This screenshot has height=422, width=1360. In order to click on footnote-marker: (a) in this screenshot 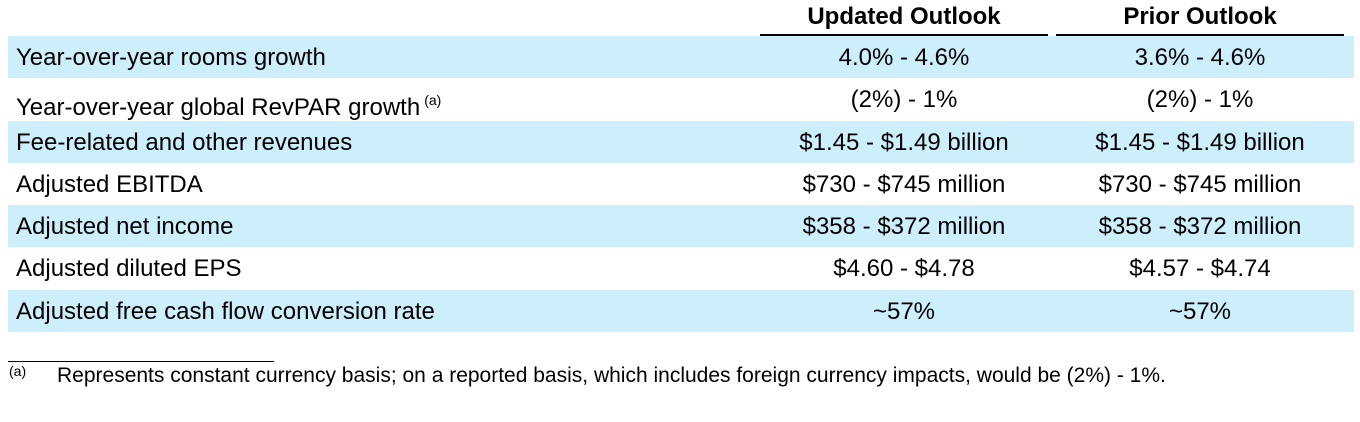, I will do `click(18, 371)`.